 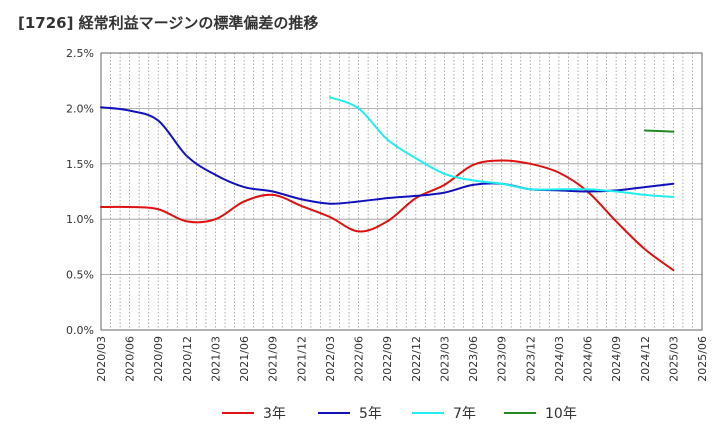 I want to click on x-tick-label: 2025/06, so click(x=702, y=359).